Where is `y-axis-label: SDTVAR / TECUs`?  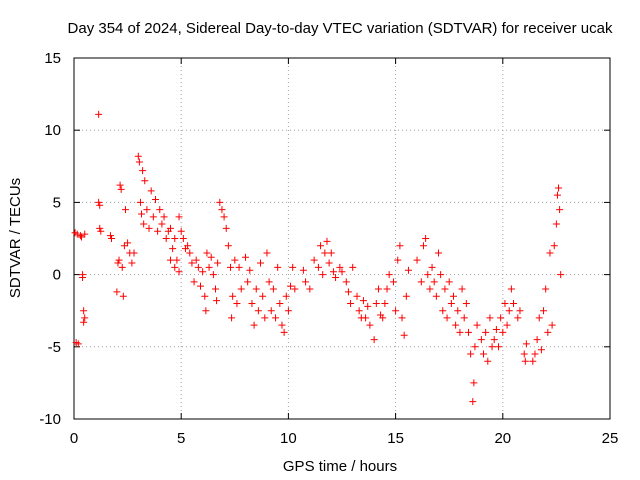 y-axis-label: SDTVAR / TECUs is located at coordinates (15, 238).